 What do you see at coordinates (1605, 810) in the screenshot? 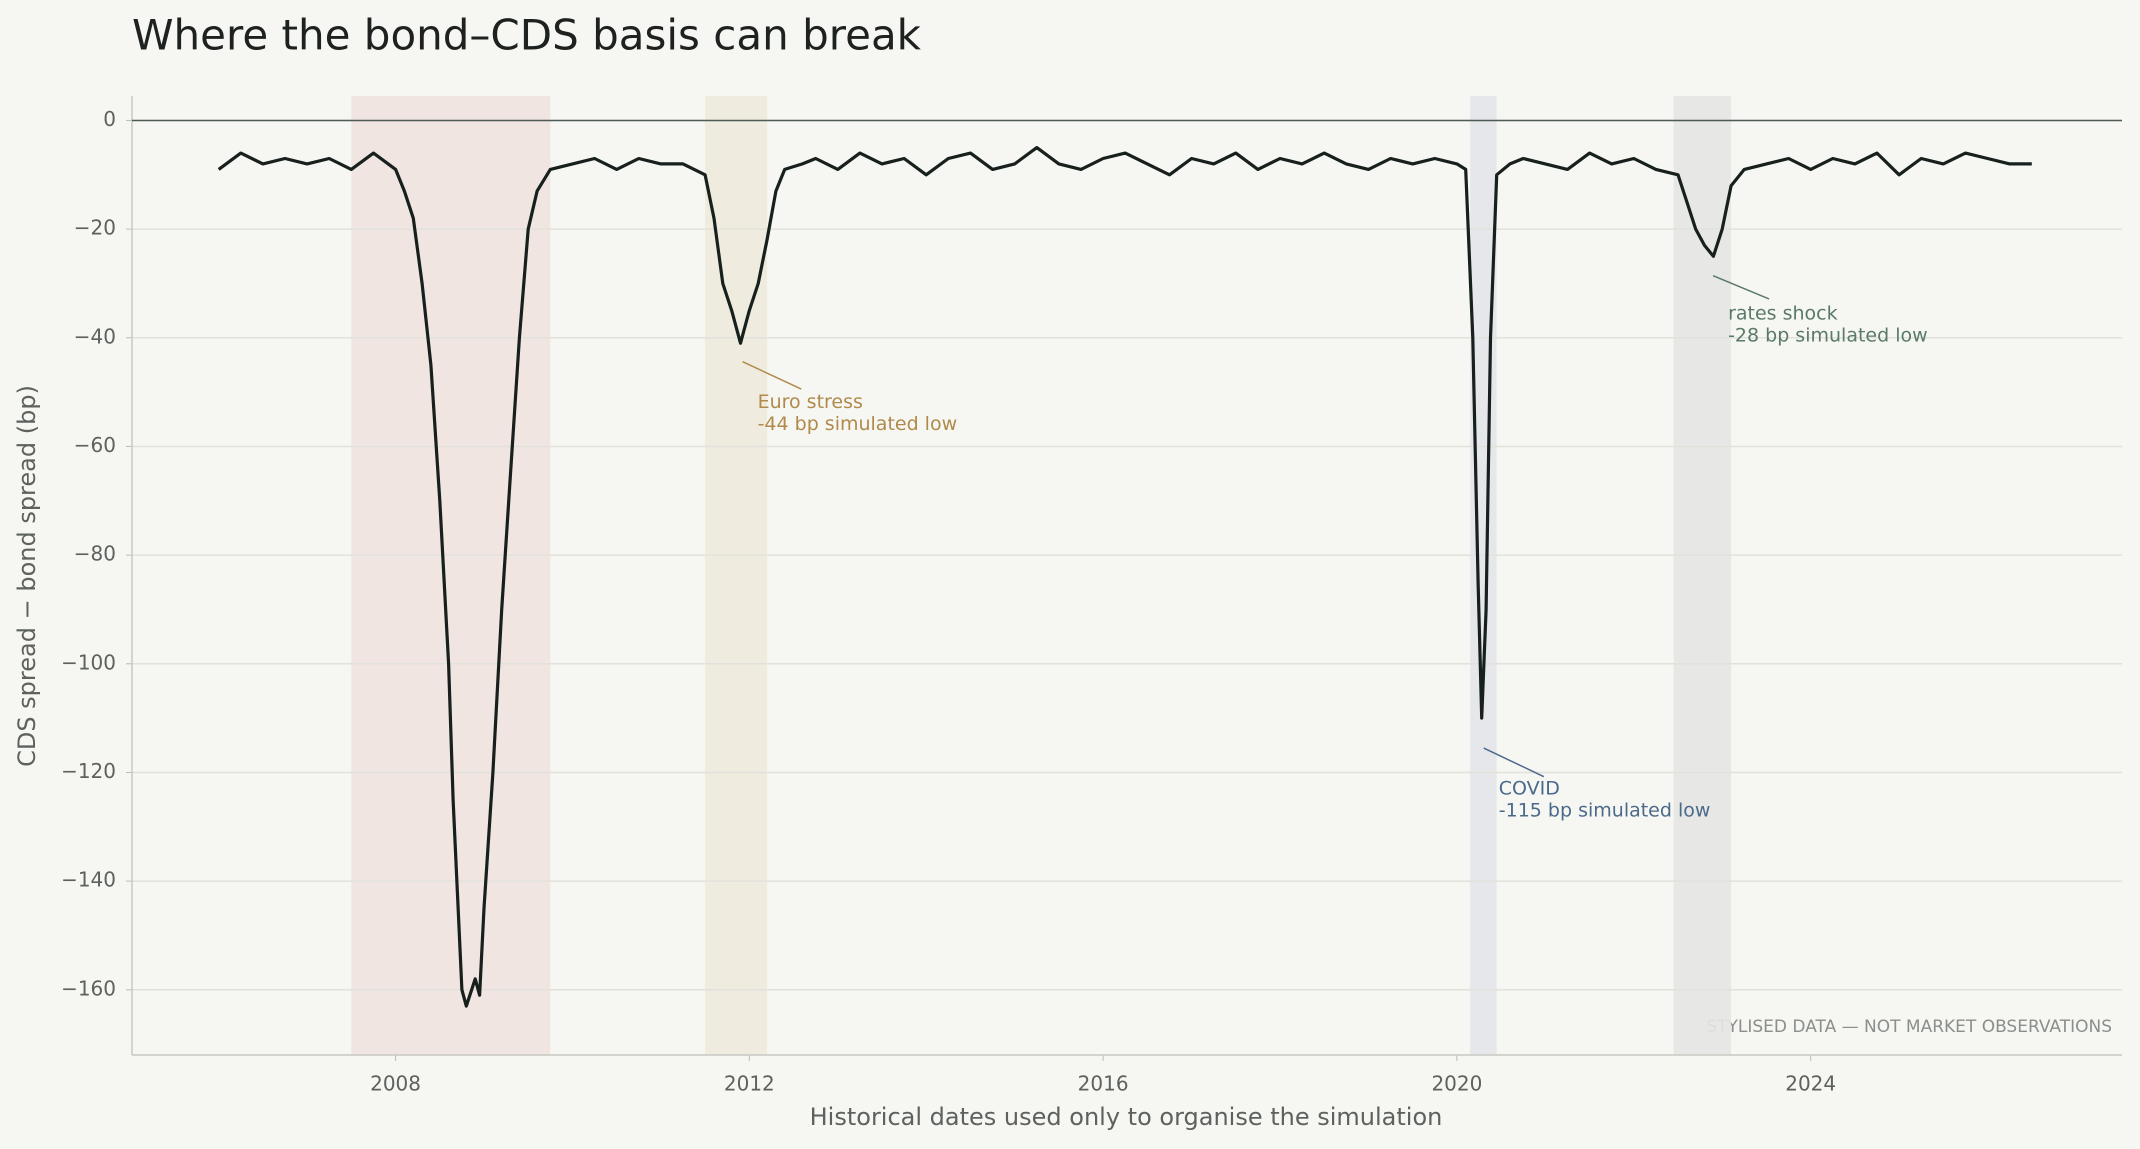
I see `annotation-text: -115 bp simulated low` at bounding box center [1605, 810].